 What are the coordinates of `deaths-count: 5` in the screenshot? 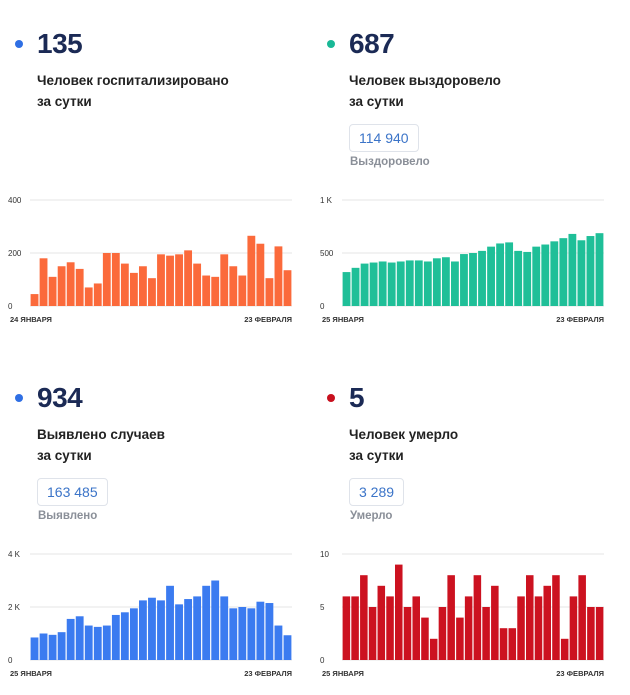 It's located at (357, 397).